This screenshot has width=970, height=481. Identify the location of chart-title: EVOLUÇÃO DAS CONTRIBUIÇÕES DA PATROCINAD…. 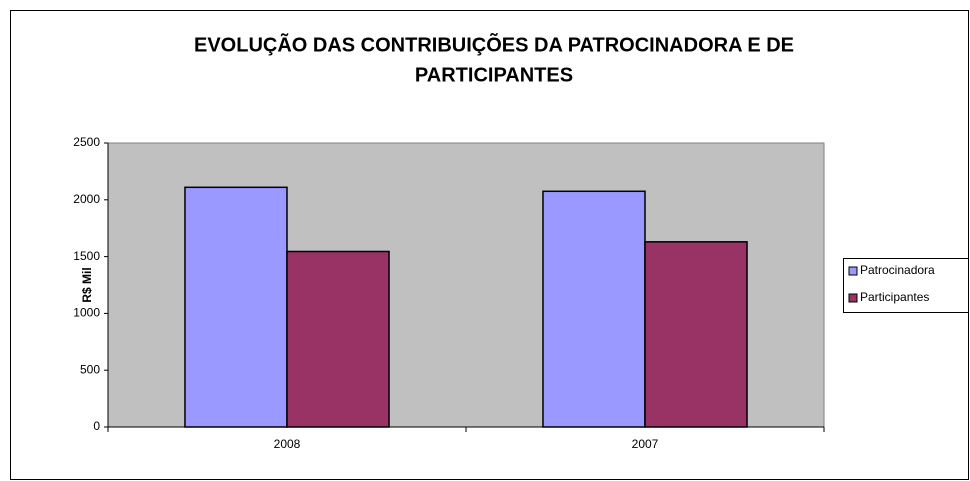
(494, 44).